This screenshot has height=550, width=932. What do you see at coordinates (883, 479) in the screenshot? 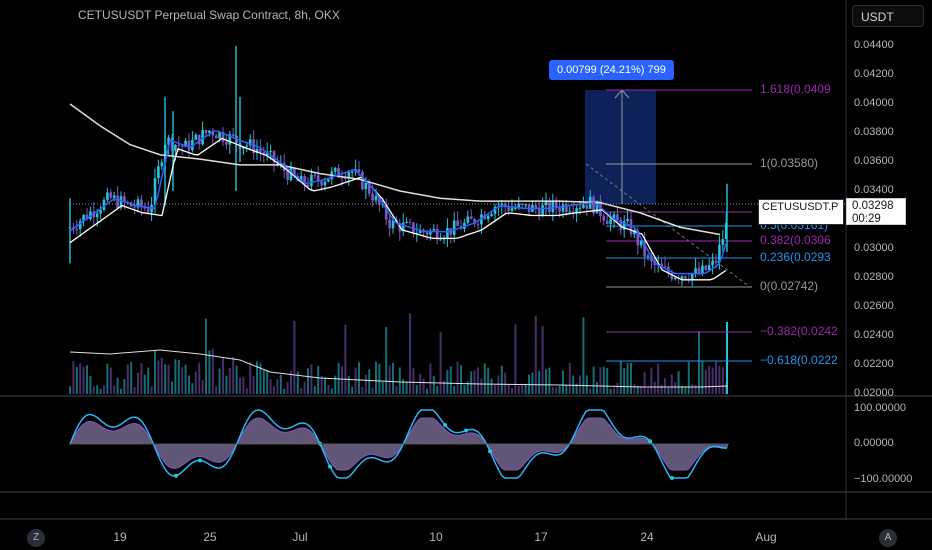
I see `oscillator-tick-label: −100.00000` at bounding box center [883, 479].